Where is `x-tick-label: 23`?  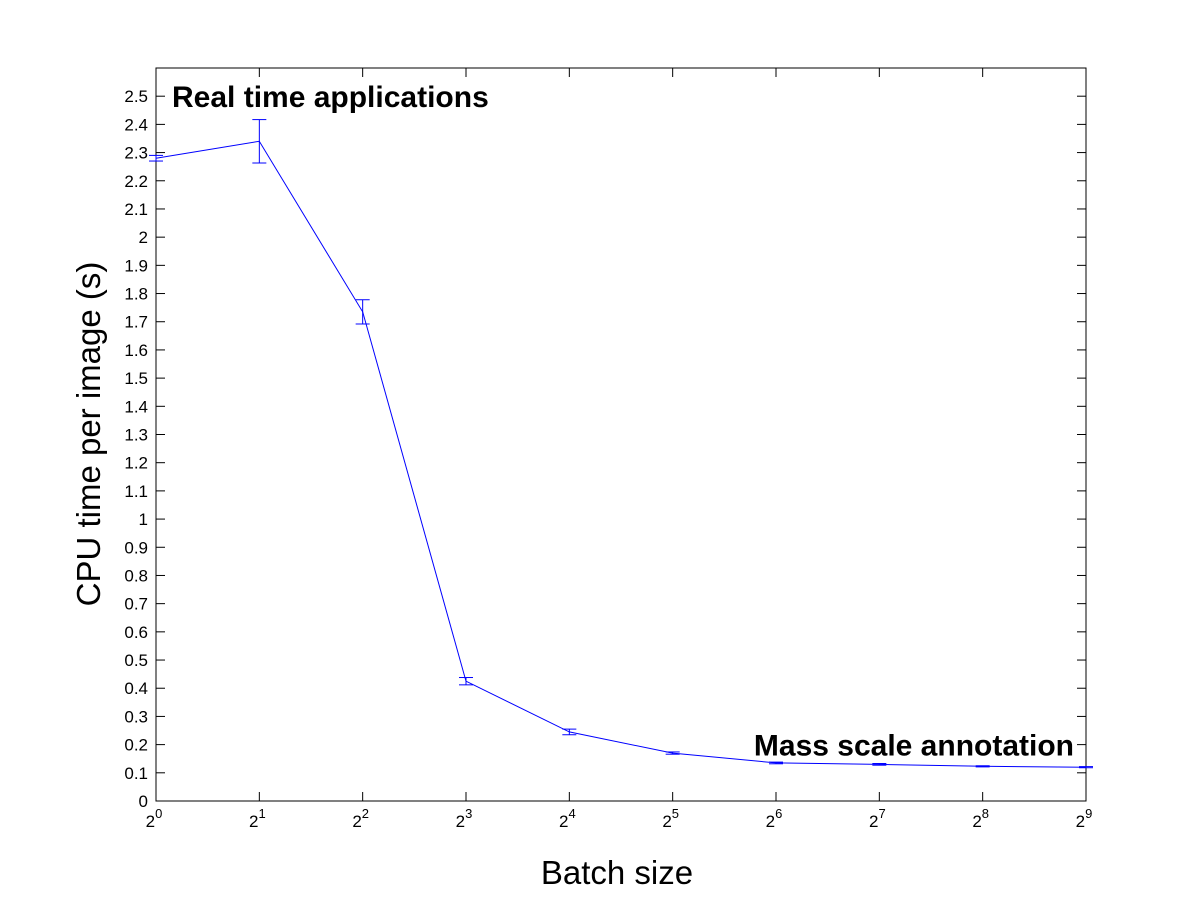 x-tick-label: 23 is located at coordinates (464, 818).